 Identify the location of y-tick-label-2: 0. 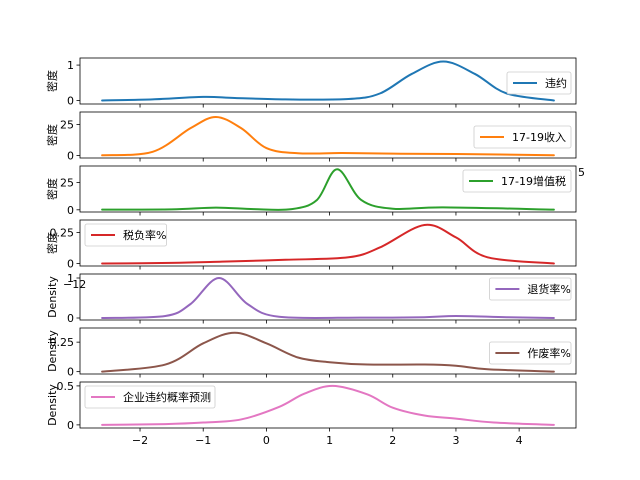
(70, 156).